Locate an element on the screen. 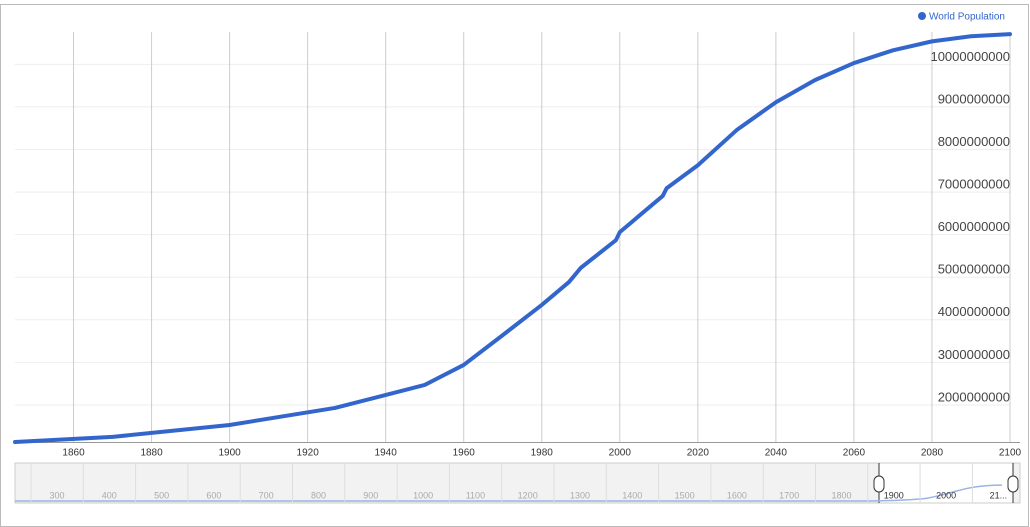  navigator-label: 1300 is located at coordinates (580, 495).